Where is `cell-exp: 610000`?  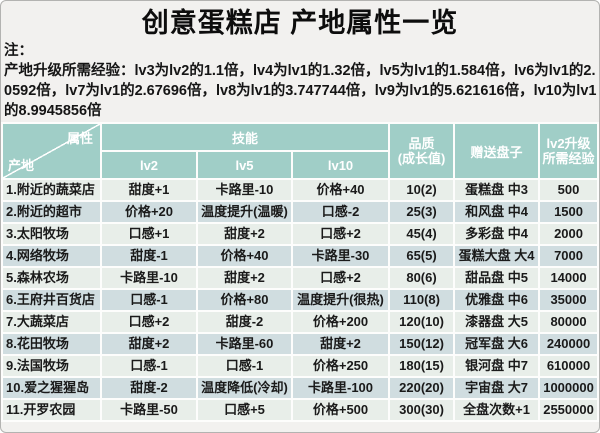
cell-exp: 610000 is located at coordinates (569, 366).